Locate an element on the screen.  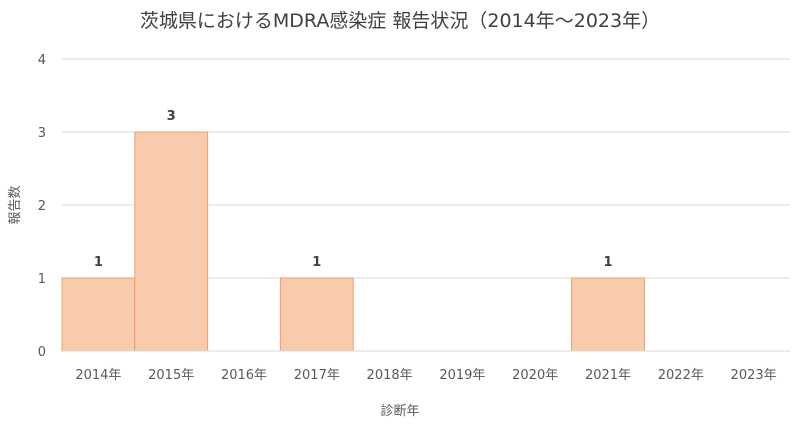
y-tick-label: 1 is located at coordinates (42, 279).